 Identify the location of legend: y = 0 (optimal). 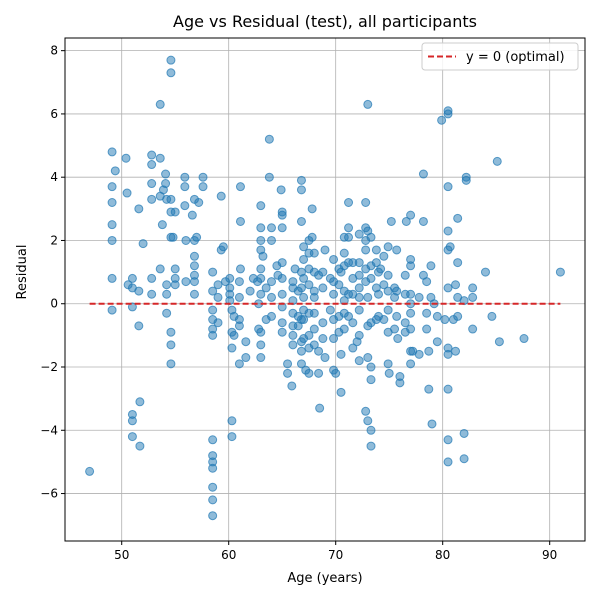
(500, 56).